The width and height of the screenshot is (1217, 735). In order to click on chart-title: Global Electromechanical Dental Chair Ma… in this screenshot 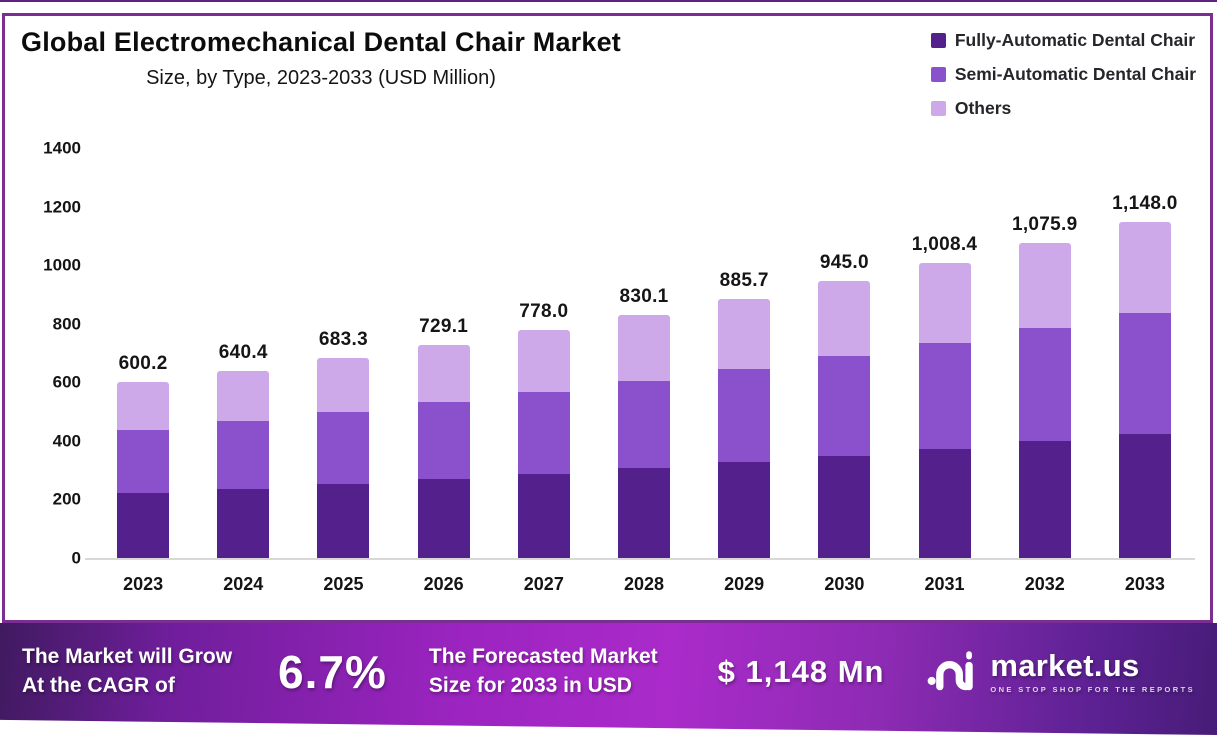, I will do `click(321, 42)`.